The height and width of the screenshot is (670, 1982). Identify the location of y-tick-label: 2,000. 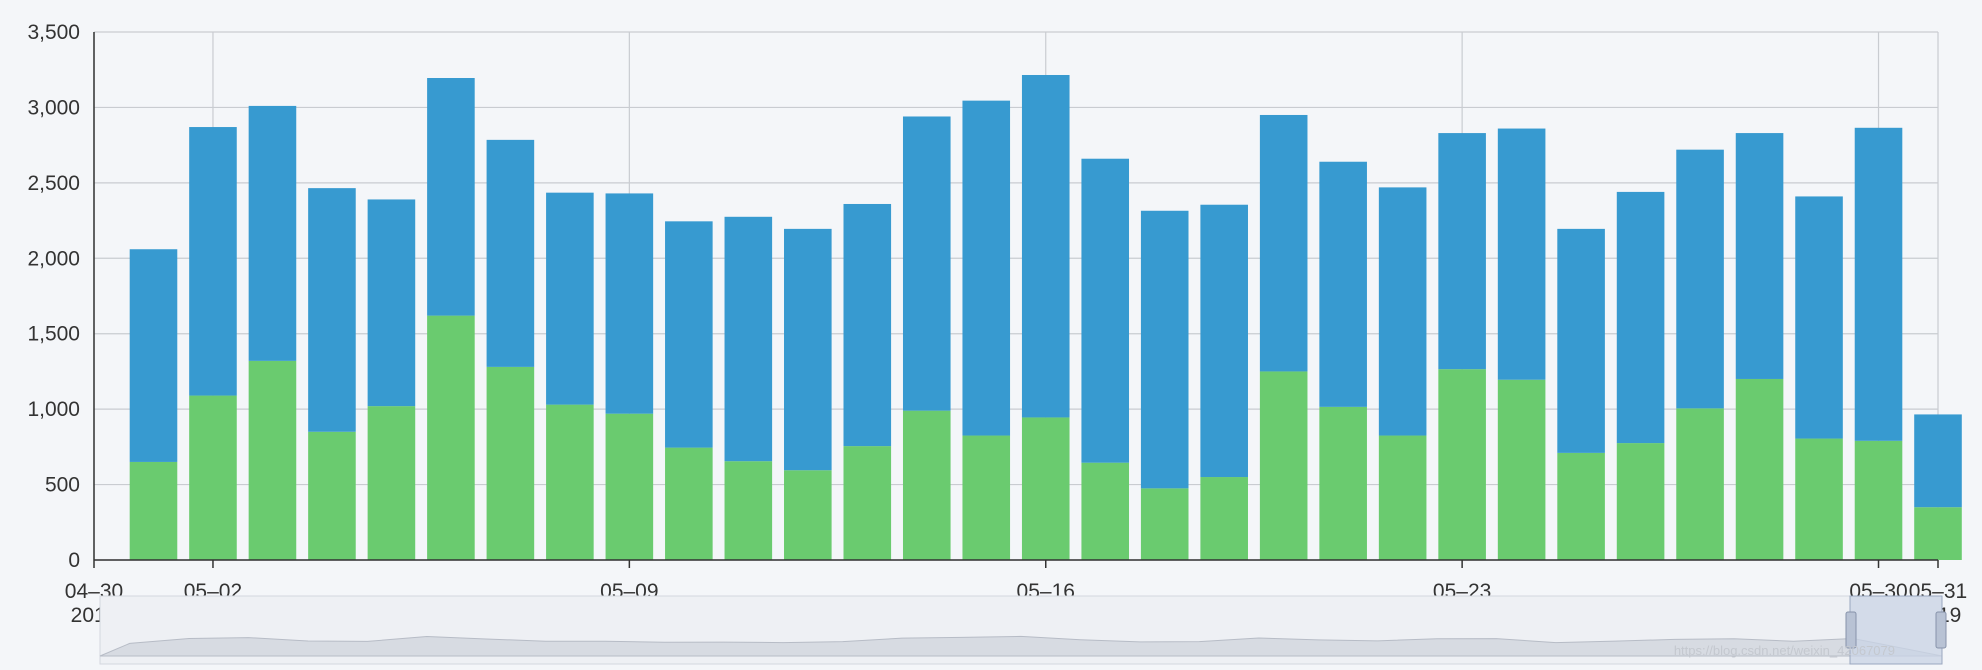
(53, 258).